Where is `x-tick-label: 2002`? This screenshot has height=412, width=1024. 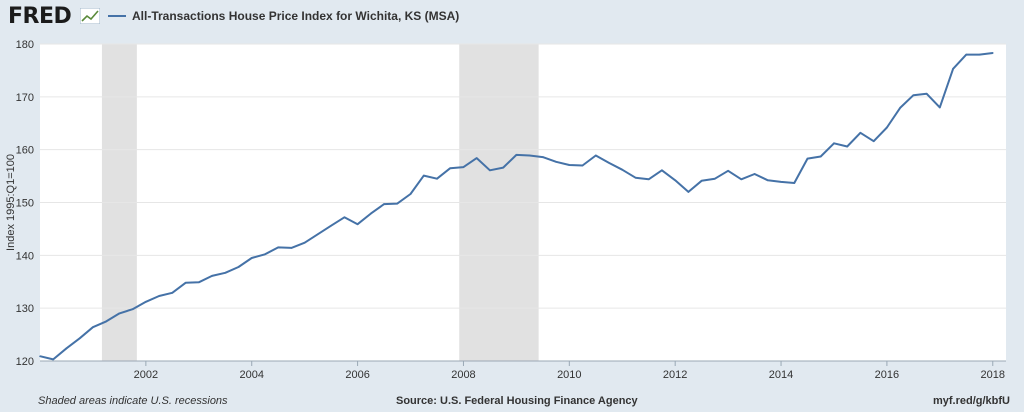 x-tick-label: 2002 is located at coordinates (146, 375).